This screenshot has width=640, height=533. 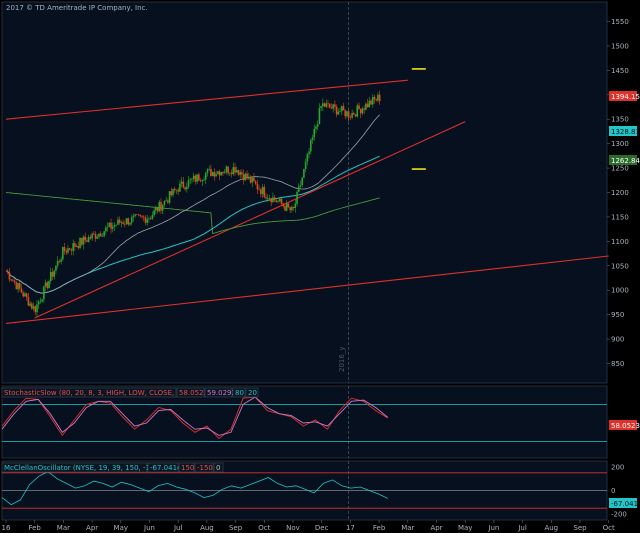 What do you see at coordinates (77, 8) in the screenshot?
I see `copyright-text: 2017 © TD Ameritrade IP Company, Inc.` at bounding box center [77, 8].